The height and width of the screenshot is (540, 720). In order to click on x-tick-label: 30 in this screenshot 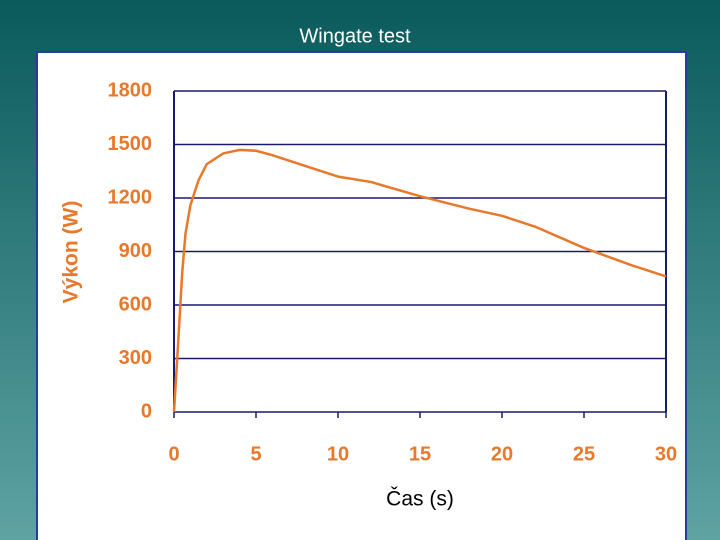, I will do `click(666, 454)`.